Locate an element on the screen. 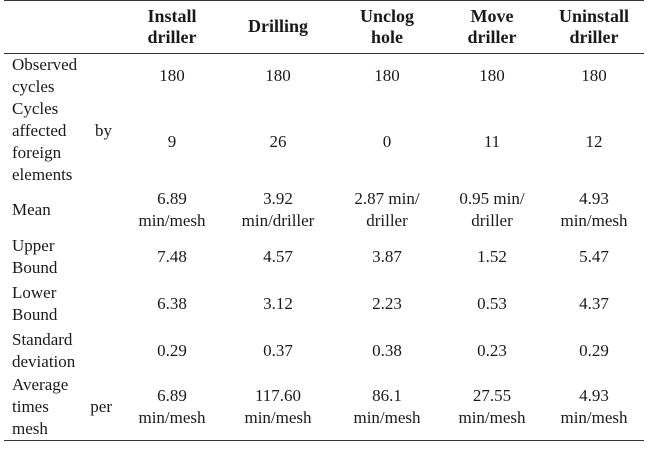  table-cell: 3.12 is located at coordinates (278, 303).